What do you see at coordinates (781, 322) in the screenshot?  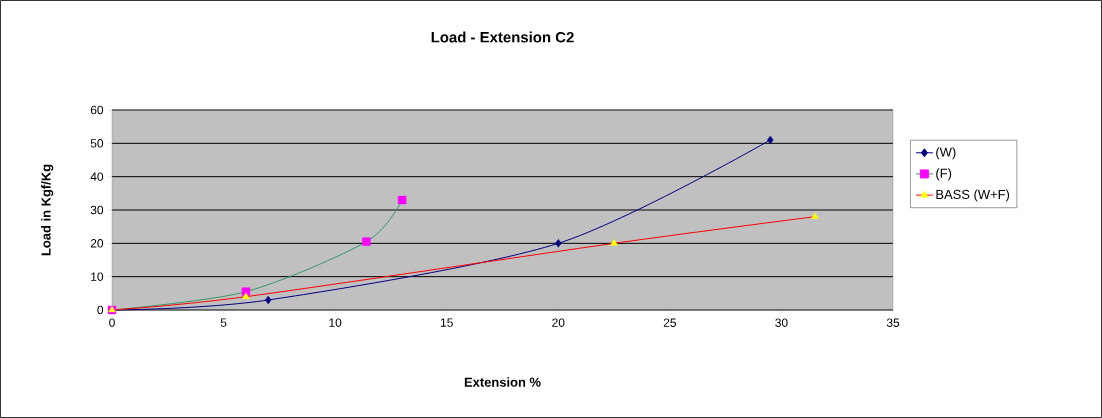 I see `x-tick-label: 30` at bounding box center [781, 322].